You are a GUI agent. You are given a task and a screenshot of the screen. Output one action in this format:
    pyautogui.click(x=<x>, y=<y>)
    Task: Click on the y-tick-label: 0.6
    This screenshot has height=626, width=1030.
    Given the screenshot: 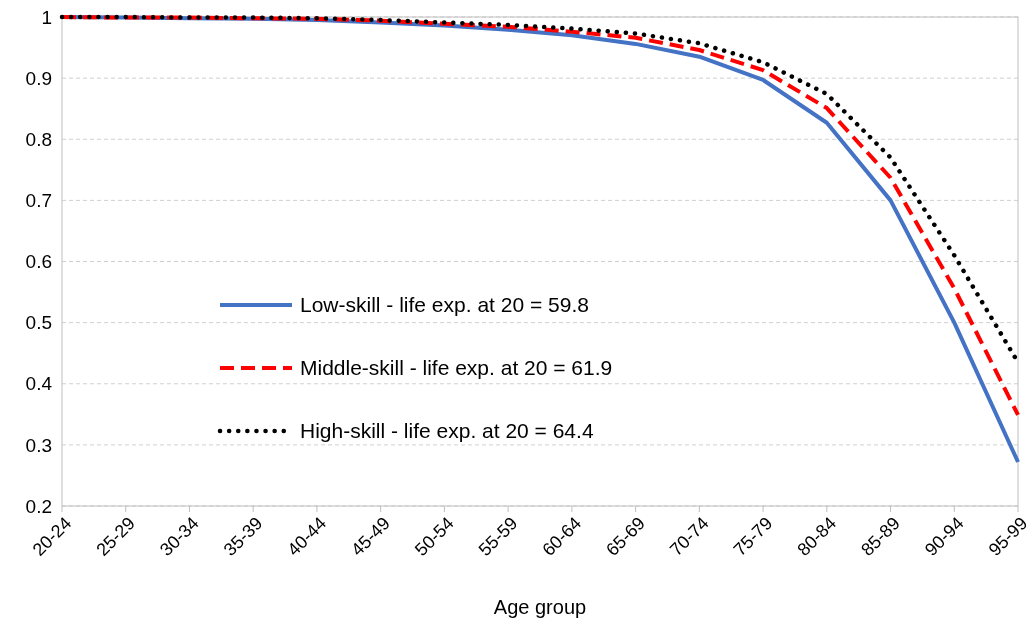 What is the action you would take?
    pyautogui.click(x=38, y=262)
    